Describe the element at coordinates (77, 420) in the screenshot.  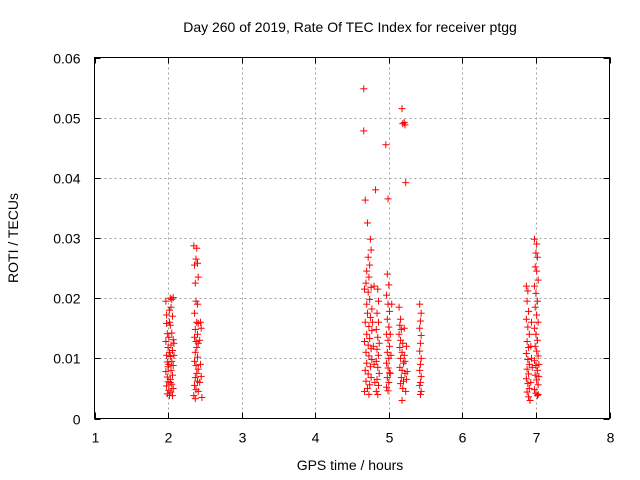
I see `y-tick-label: 0` at that location.